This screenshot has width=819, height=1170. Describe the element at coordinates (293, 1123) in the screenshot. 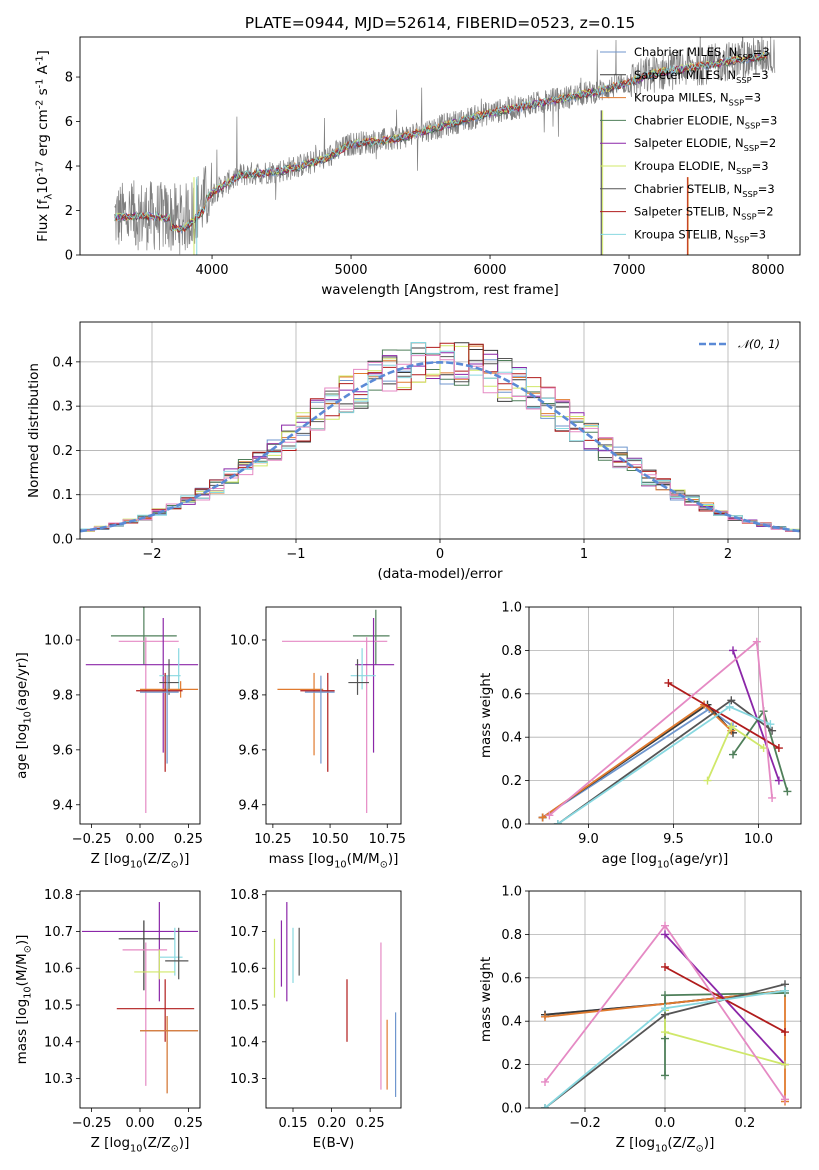

I see `x-tick-label: 0.15` at that location.